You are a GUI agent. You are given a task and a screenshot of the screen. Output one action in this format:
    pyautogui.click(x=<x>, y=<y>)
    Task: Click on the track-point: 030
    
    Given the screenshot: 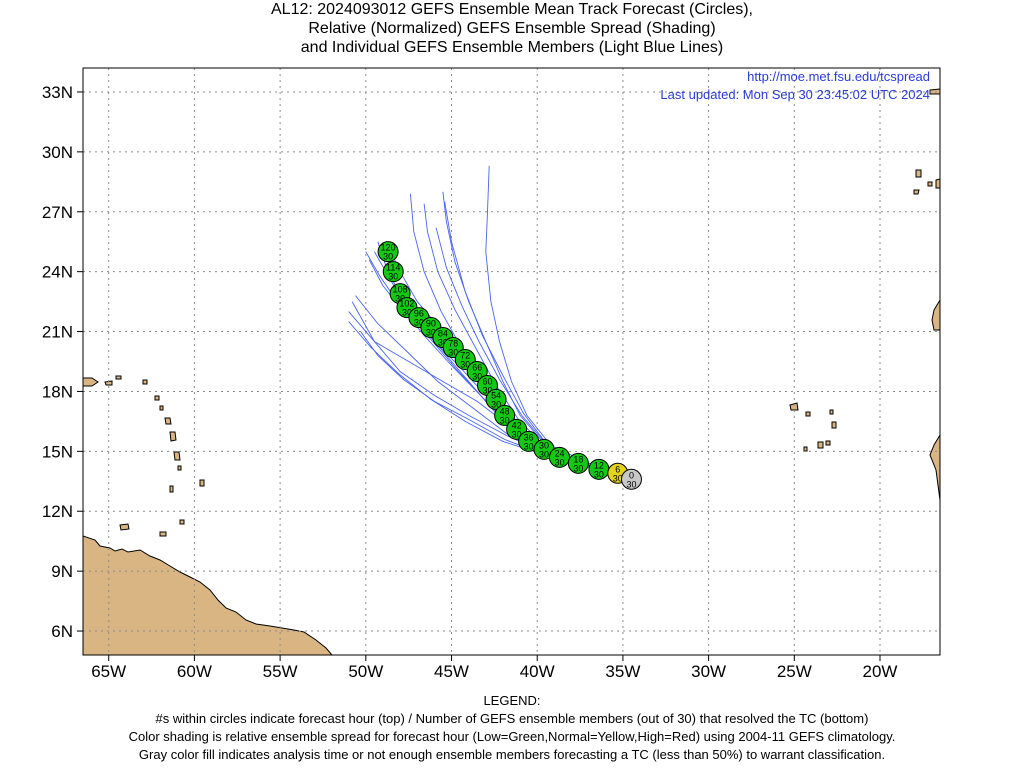 What is the action you would take?
    pyautogui.click(x=631, y=479)
    